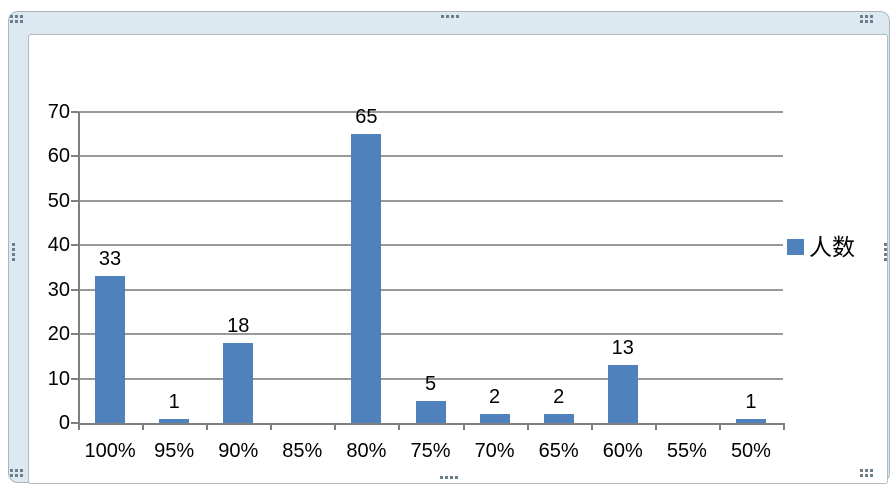 The height and width of the screenshot is (493, 896). I want to click on x-axis-category-label: 90%, so click(238, 451).